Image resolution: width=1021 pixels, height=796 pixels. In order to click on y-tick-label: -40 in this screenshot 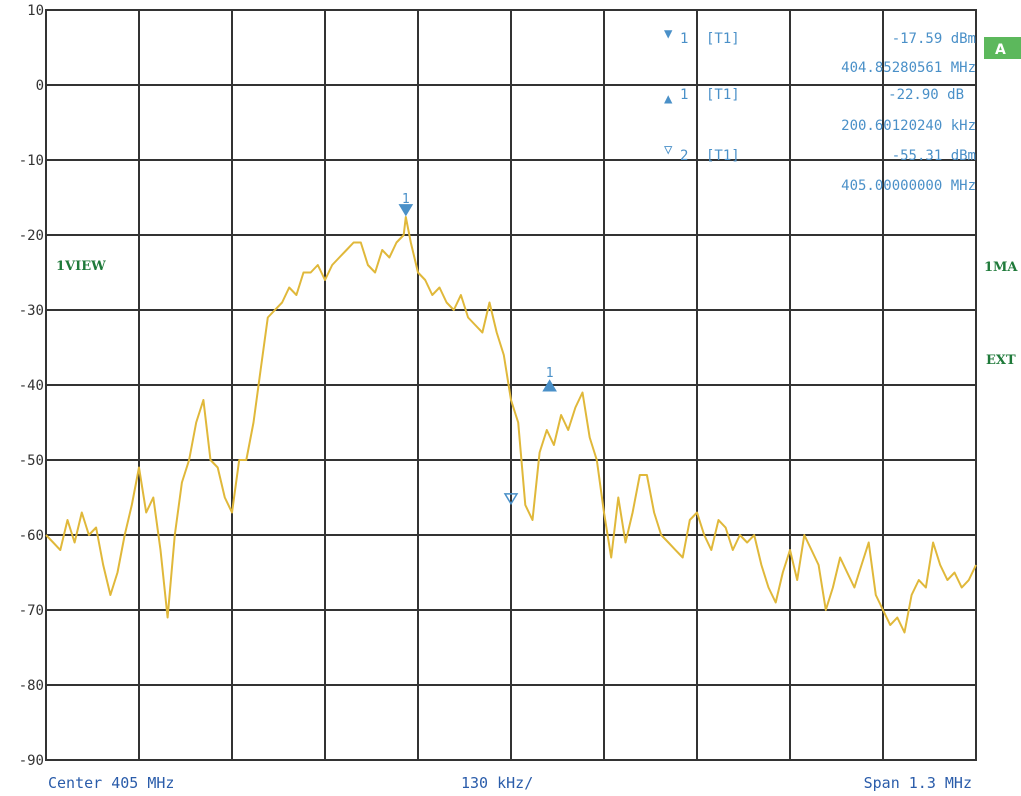, I will do `click(31, 386)`.